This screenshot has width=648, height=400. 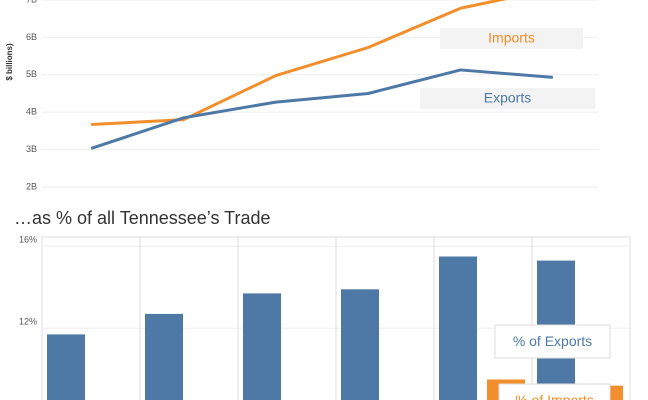 What do you see at coordinates (31, 186) in the screenshot?
I see `y-tick-label: 2B` at bounding box center [31, 186].